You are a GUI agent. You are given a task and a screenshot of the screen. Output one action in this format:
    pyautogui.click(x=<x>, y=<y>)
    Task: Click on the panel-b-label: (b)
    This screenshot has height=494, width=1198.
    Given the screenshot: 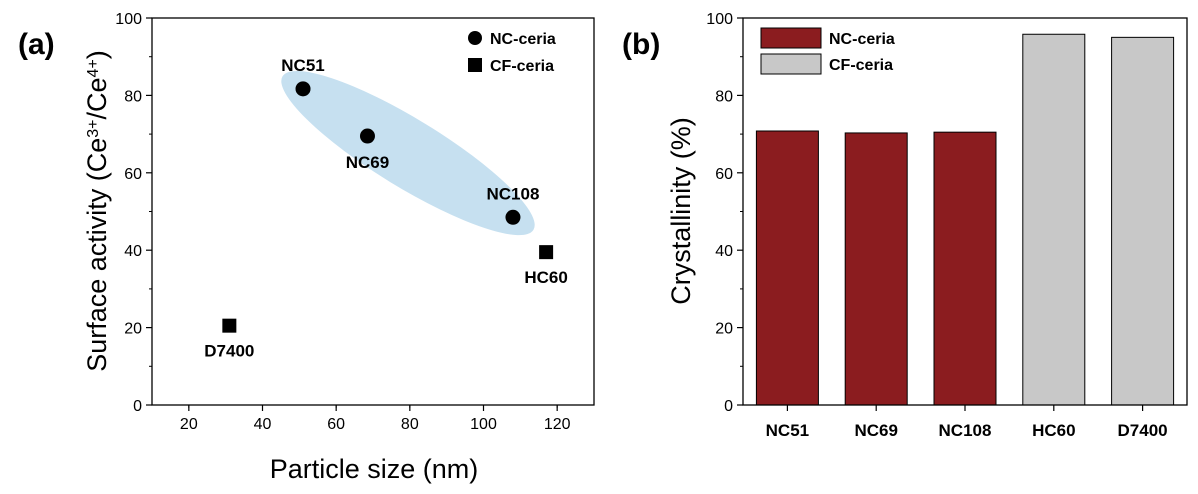 What is the action you would take?
    pyautogui.click(x=641, y=44)
    